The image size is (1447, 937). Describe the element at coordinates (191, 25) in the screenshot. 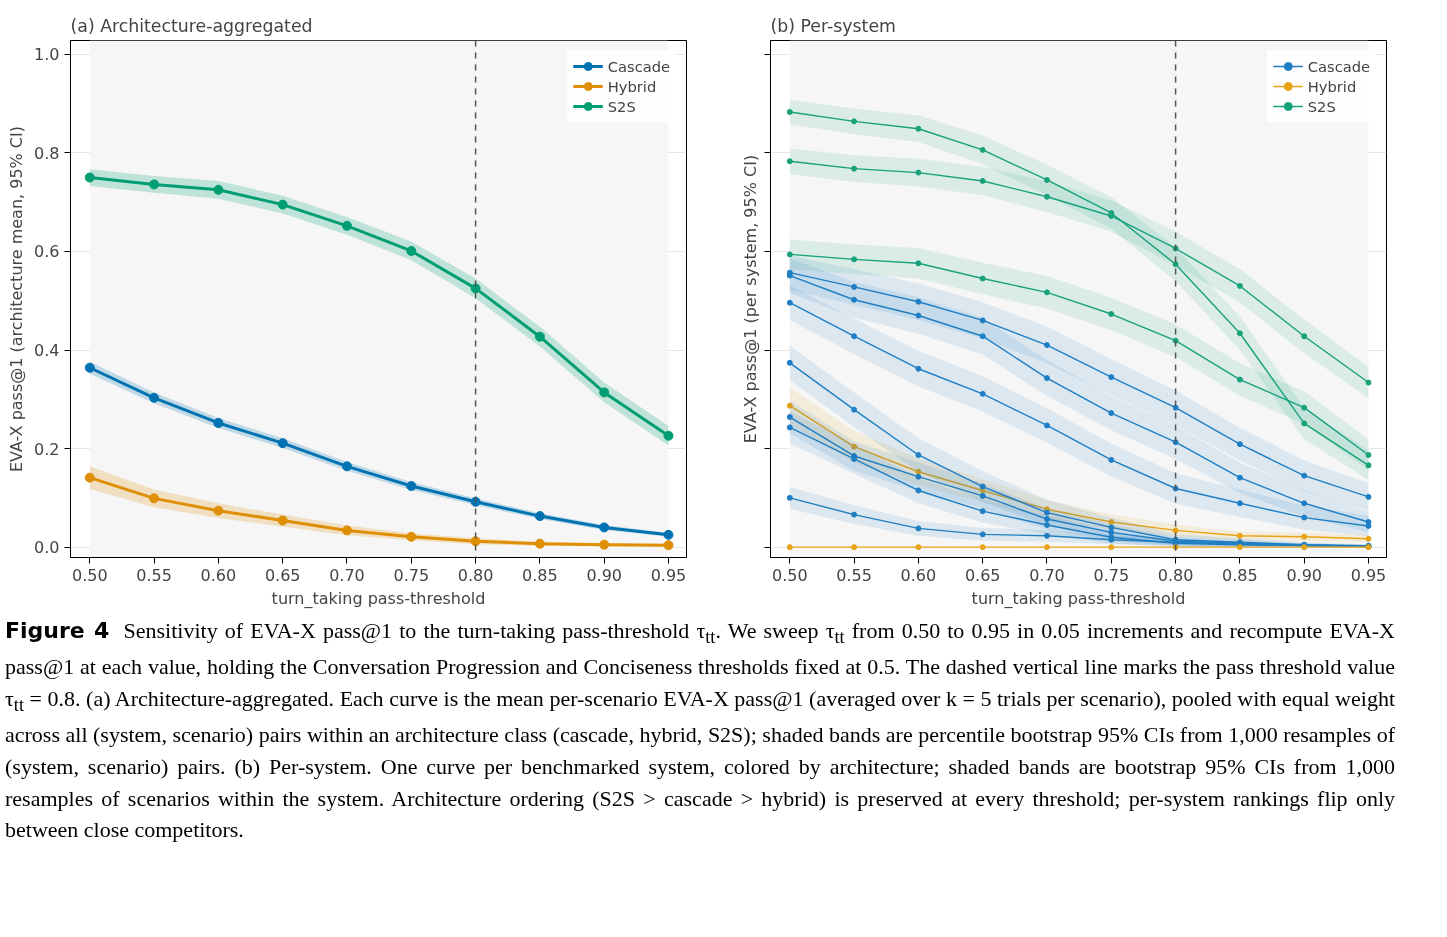

I see `chart-title: (a) Architecture-aggregated` at that location.